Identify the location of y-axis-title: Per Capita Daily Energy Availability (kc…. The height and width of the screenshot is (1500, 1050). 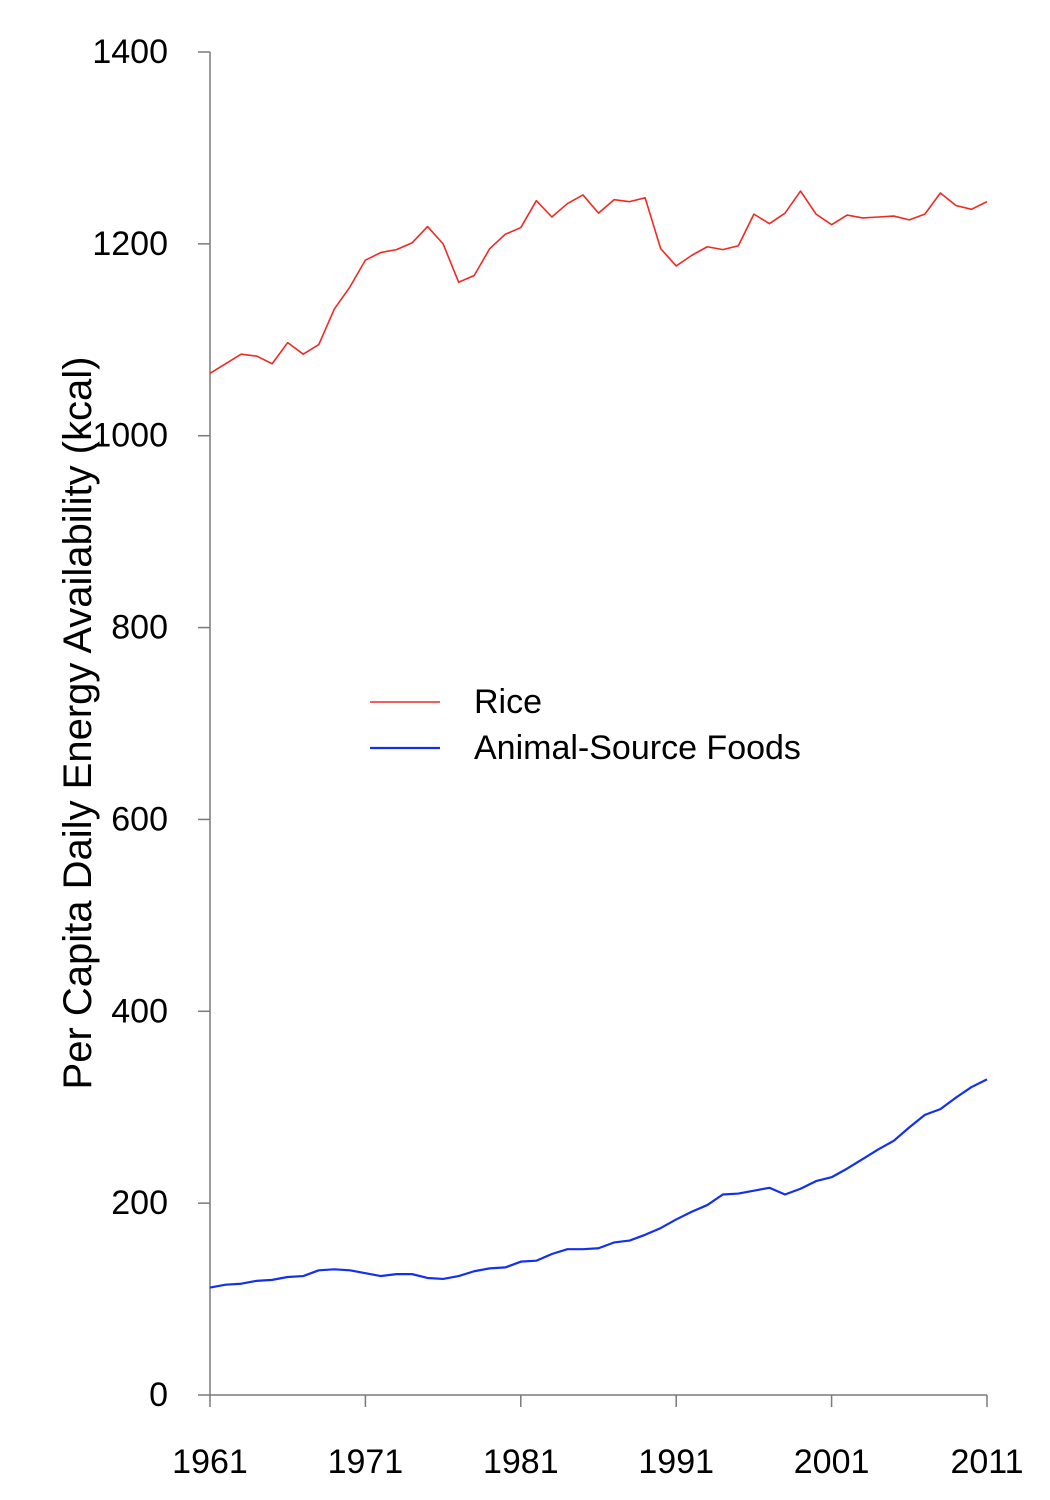
(78, 723).